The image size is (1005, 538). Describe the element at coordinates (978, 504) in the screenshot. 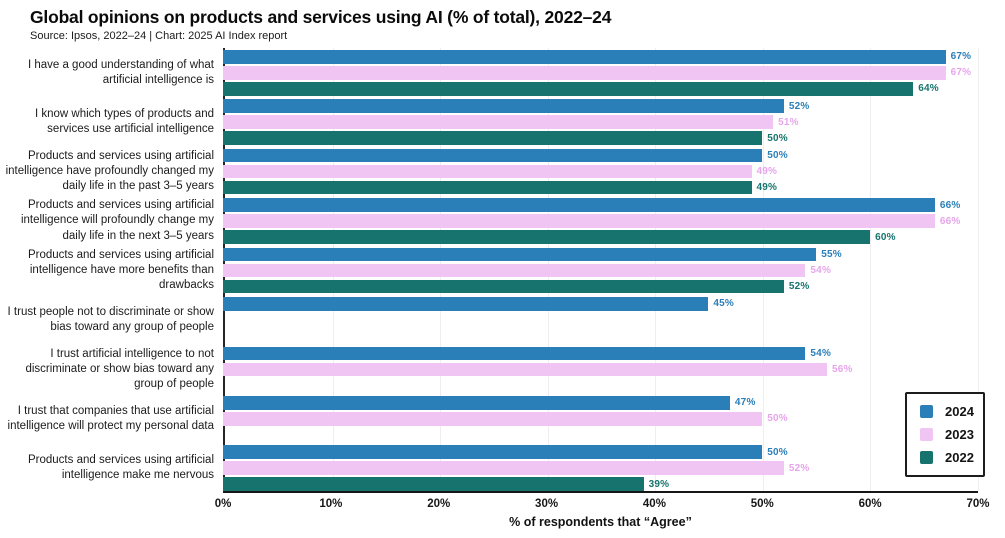

I see `x-tick-label: 70%` at that location.